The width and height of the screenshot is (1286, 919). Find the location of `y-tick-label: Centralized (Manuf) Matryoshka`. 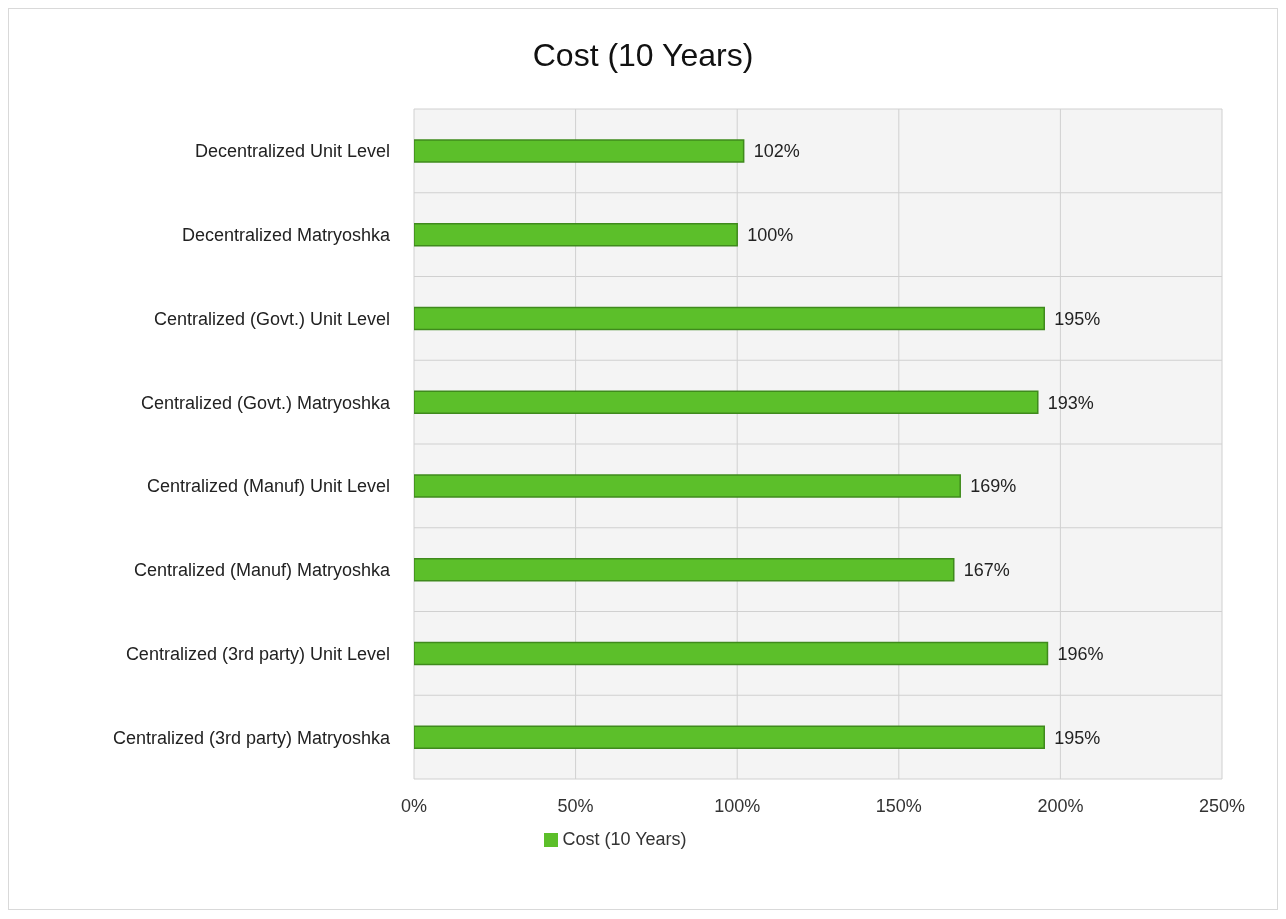

y-tick-label: Centralized (Manuf) Matryoshka is located at coordinates (262, 570).